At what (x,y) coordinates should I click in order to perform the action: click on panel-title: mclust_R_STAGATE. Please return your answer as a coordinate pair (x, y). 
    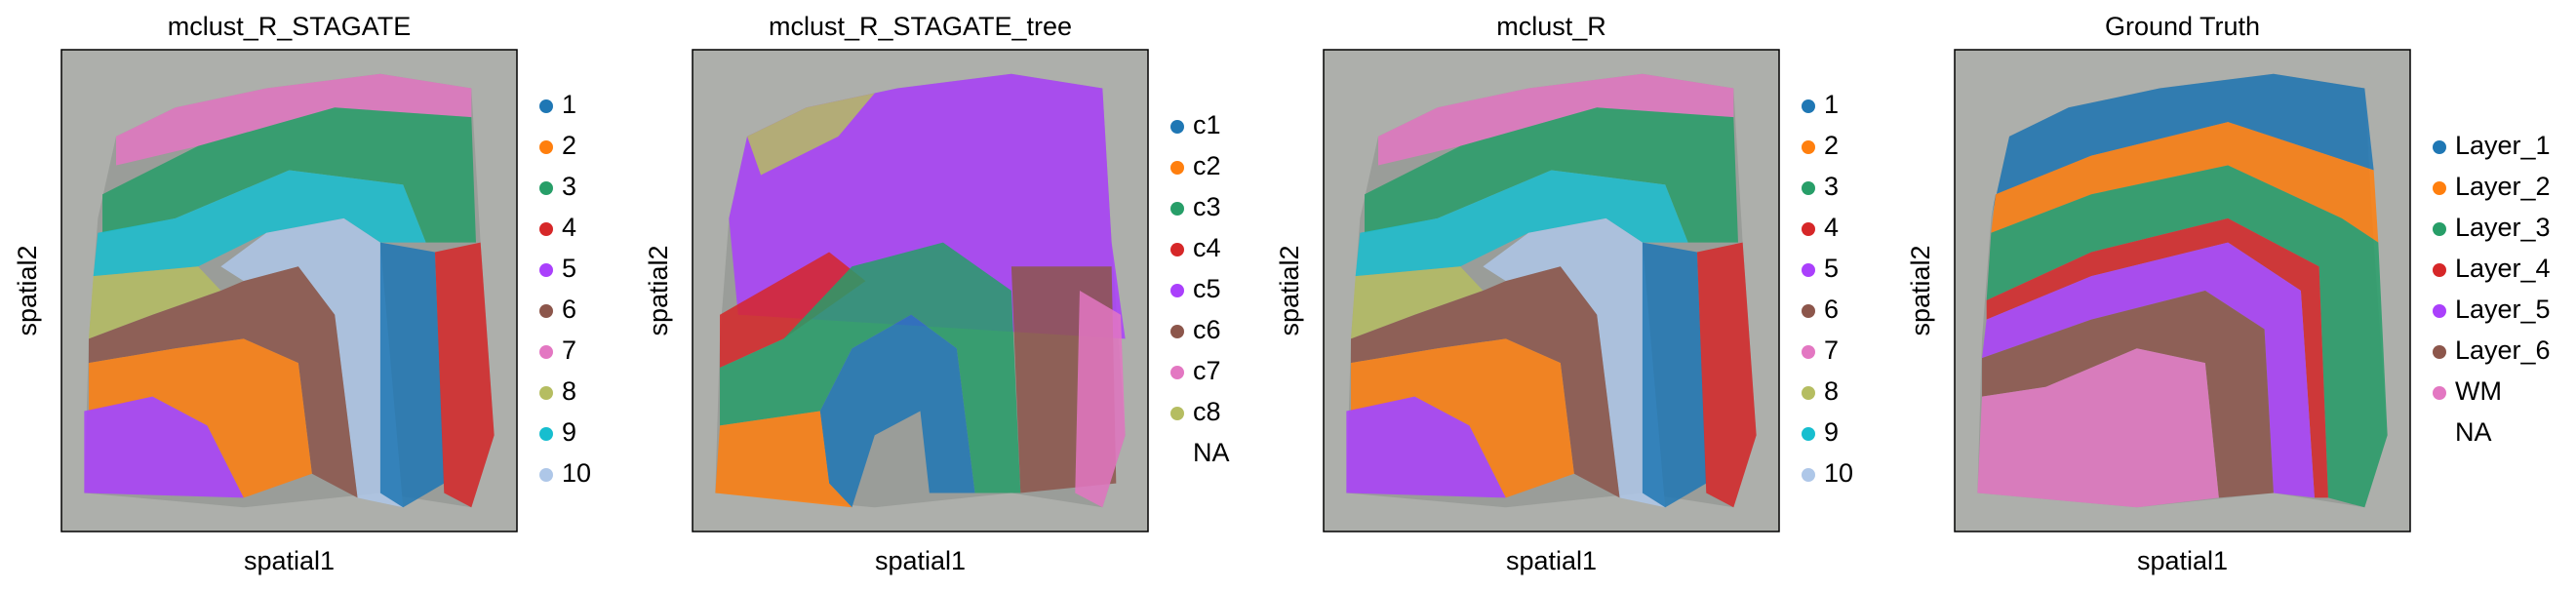
    Looking at the image, I should click on (290, 26).